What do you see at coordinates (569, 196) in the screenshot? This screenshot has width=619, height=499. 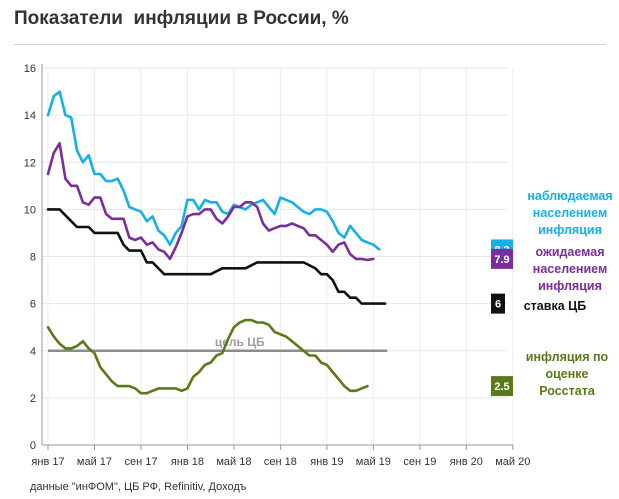 I see `series-label-line: наблюдаемая` at bounding box center [569, 196].